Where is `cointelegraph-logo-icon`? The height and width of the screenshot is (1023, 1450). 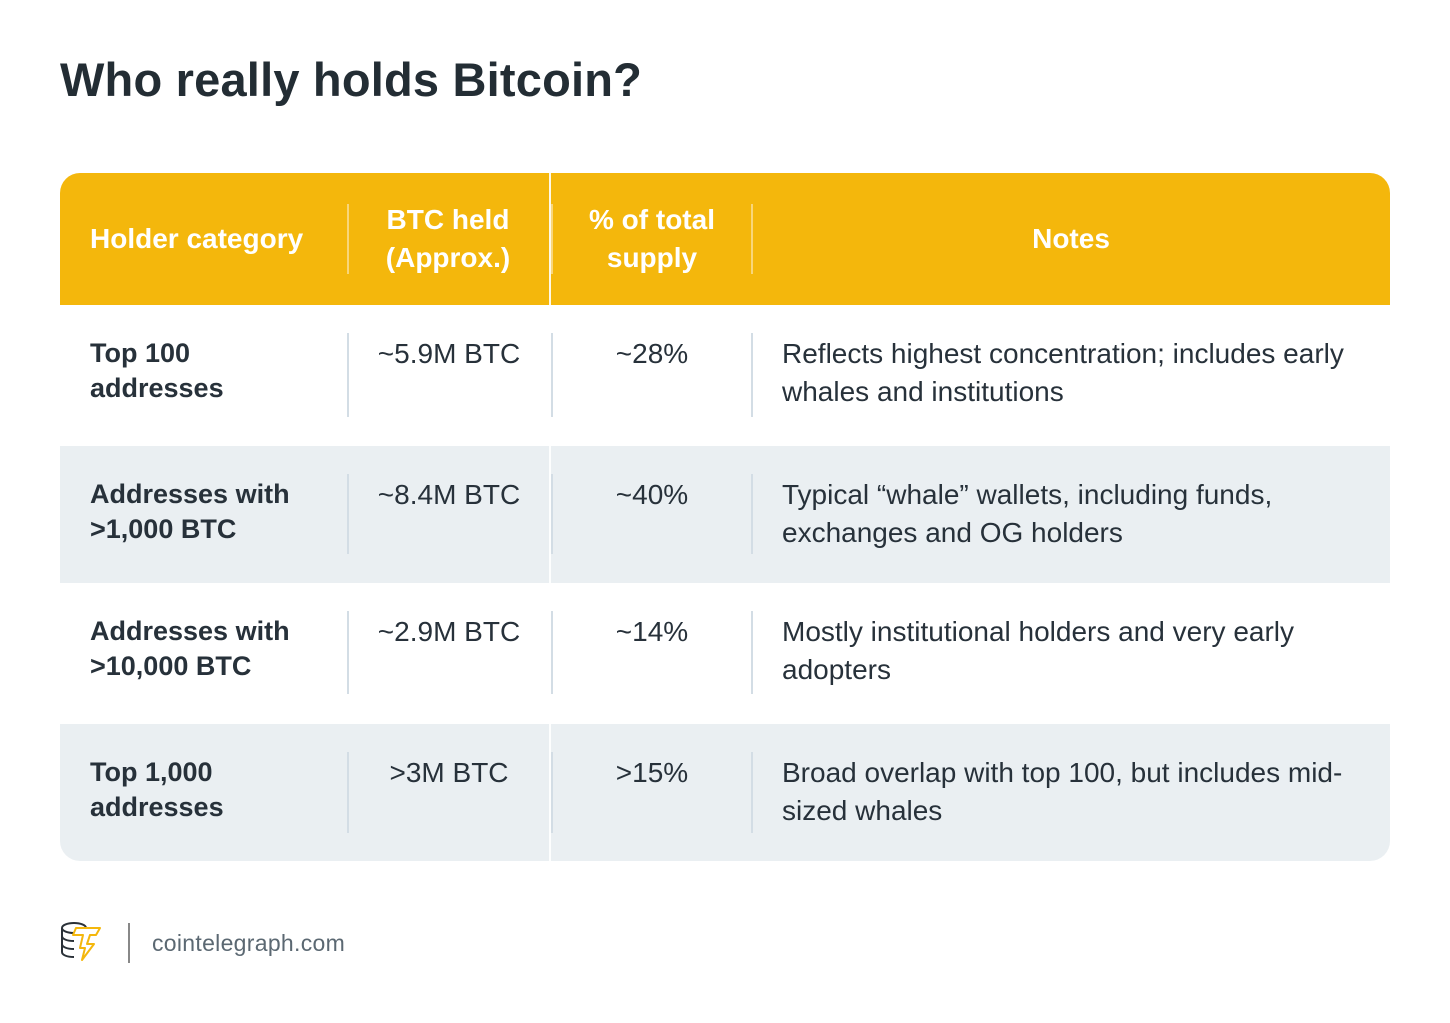
cointelegraph-logo-icon is located at coordinates (82, 943).